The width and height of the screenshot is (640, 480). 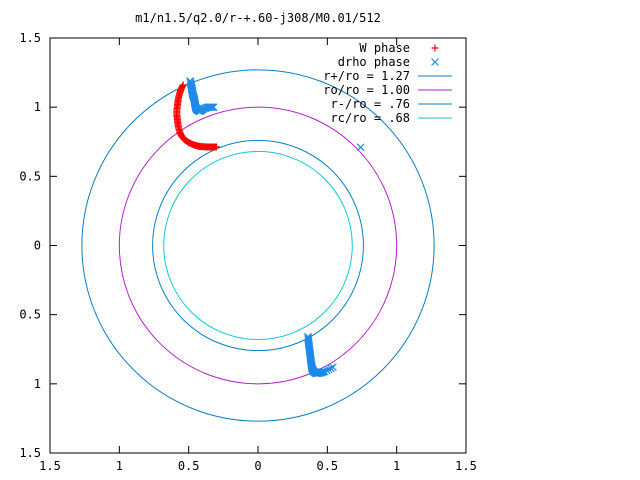 I want to click on reference-circle, so click(x=258, y=245).